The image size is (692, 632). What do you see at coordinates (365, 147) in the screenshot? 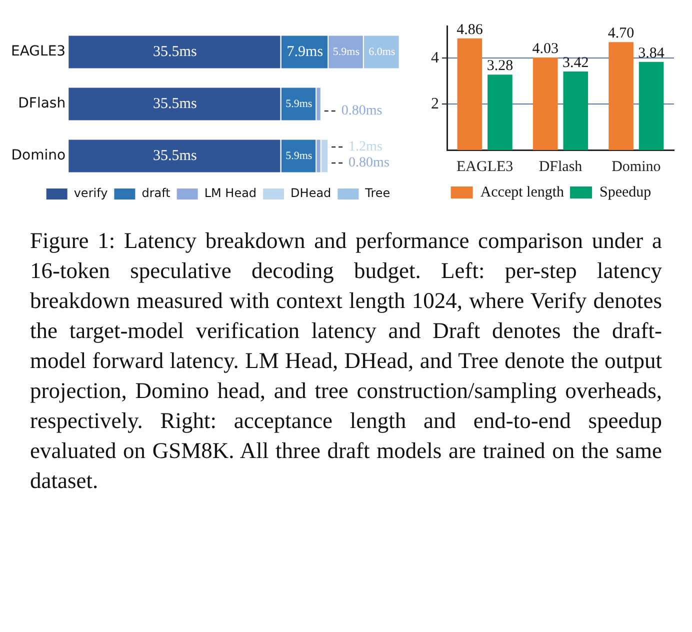
I see `data-label: 1.2ms` at bounding box center [365, 147].